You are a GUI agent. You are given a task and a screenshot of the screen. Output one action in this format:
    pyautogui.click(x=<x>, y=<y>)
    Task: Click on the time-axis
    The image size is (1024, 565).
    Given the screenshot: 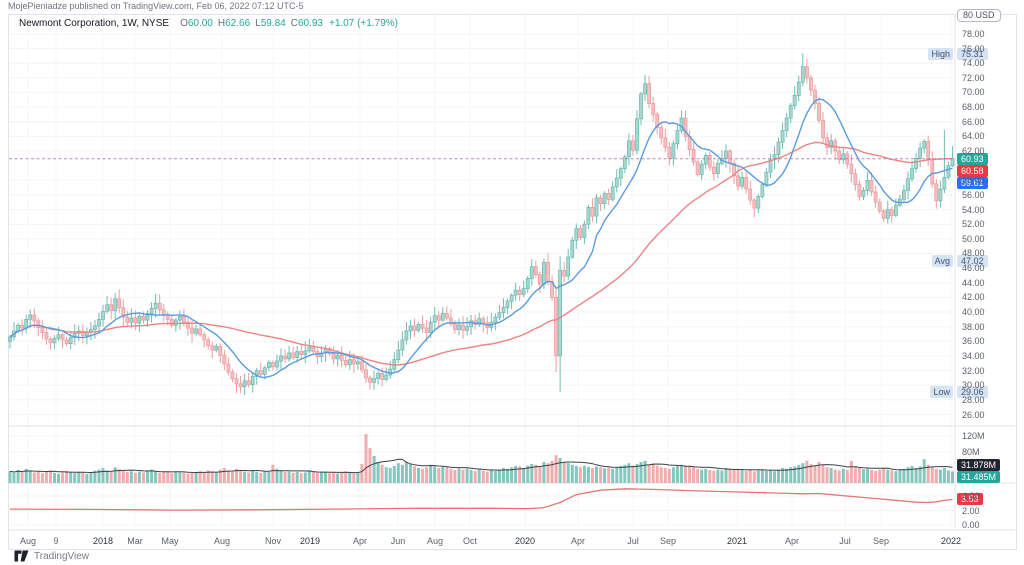 What is the action you would take?
    pyautogui.click(x=482, y=539)
    